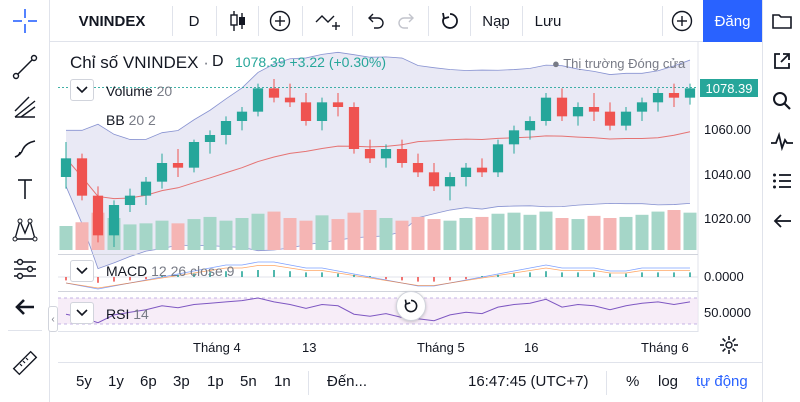  Describe the element at coordinates (25, 21) in the screenshot. I see `crosshair-tool` at that location.